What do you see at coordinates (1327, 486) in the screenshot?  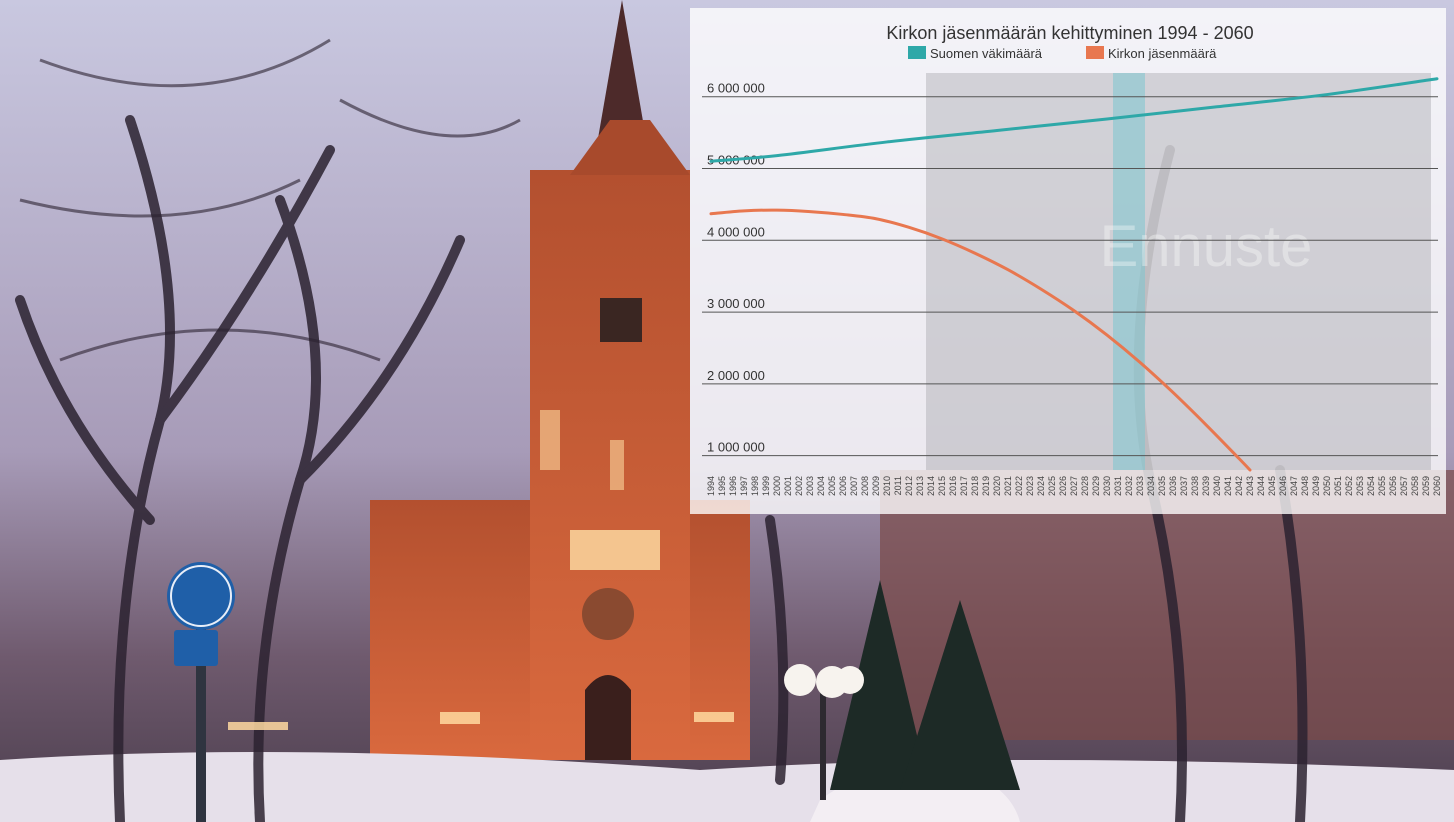 I see `x-tick-label: 2050` at bounding box center [1327, 486].